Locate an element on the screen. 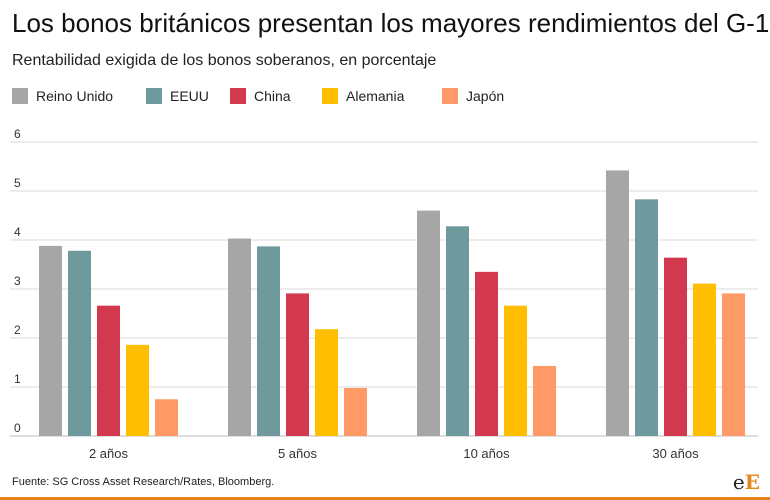 The width and height of the screenshot is (770, 500). legend-item: Japón is located at coordinates (473, 96).